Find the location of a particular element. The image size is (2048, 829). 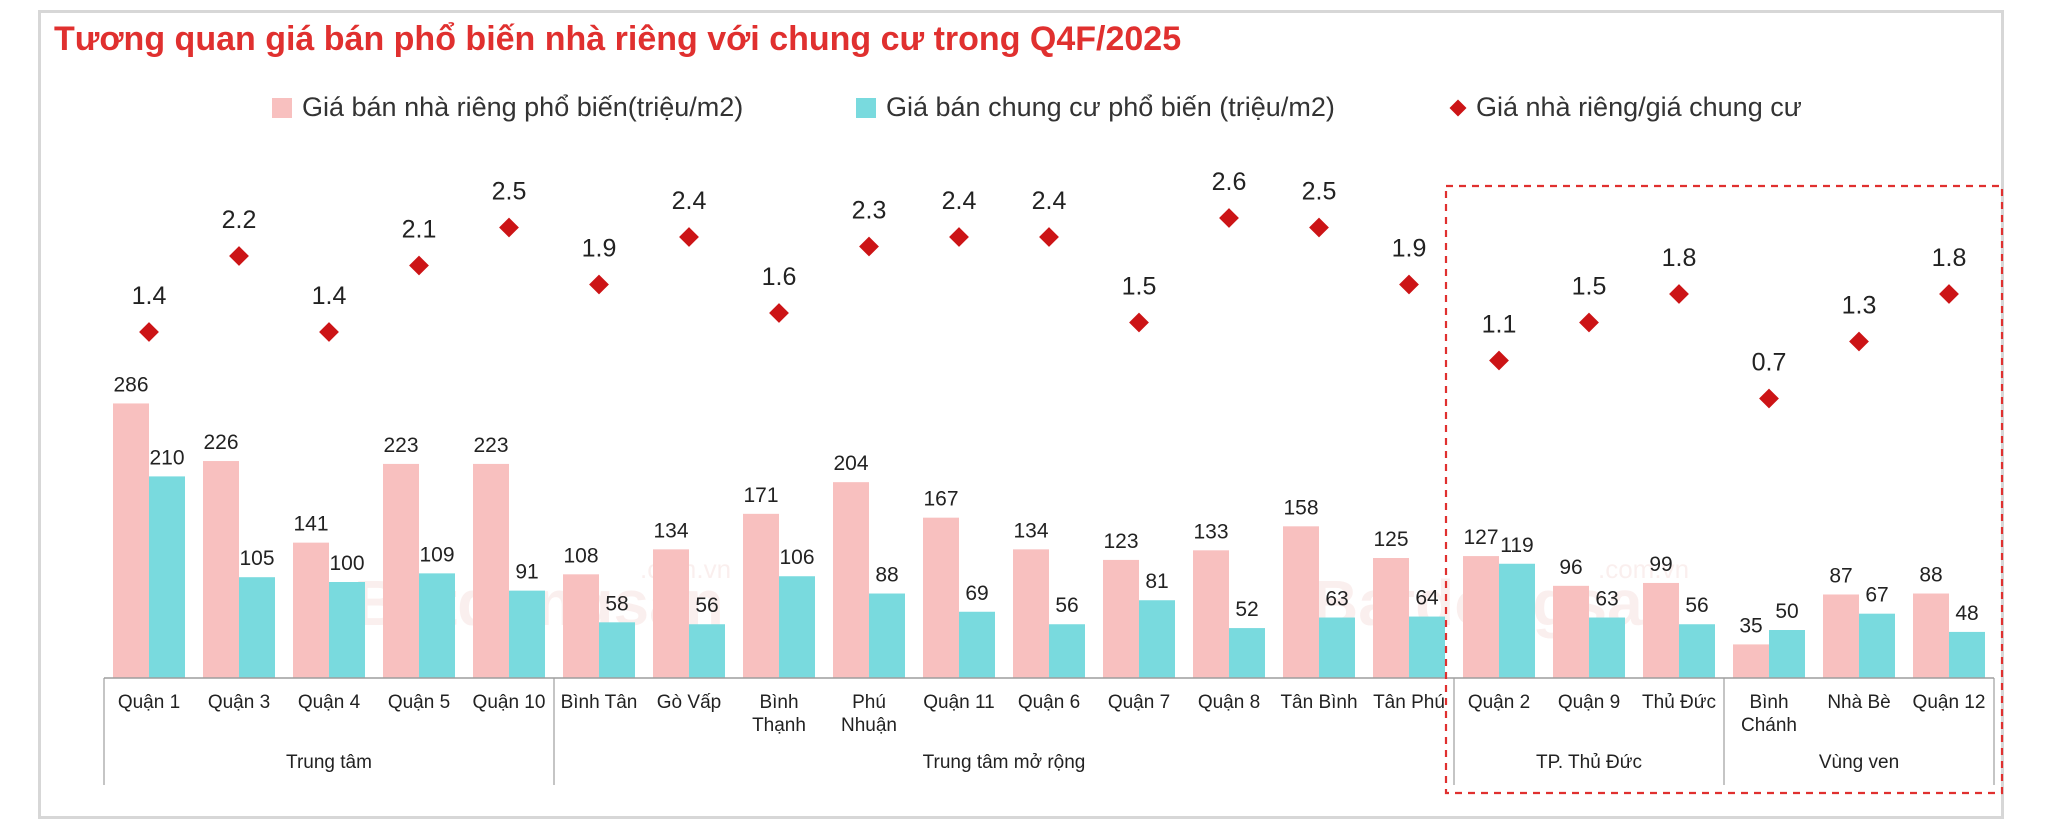

label-apartment-0: 210 is located at coordinates (166, 457).